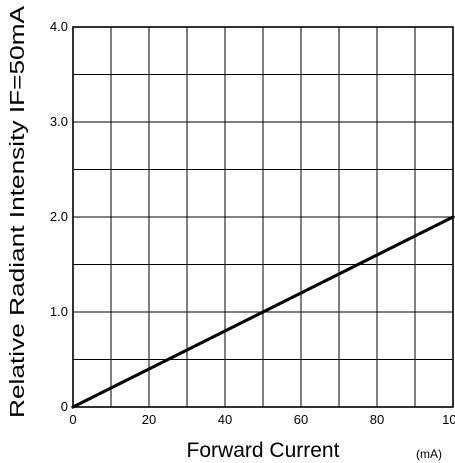 This screenshot has width=455, height=463. Describe the element at coordinates (18, 211) in the screenshot. I see `y-axis-label: Relative Radiant Intensity IF=50mA` at that location.